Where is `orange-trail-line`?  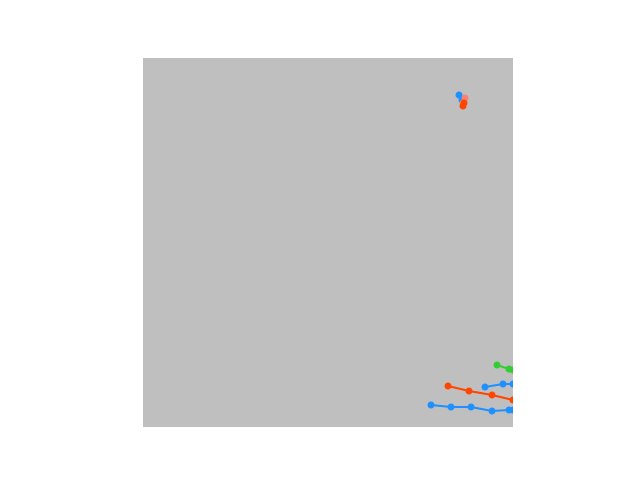
orange-trail-line is located at coordinates (480, 393).